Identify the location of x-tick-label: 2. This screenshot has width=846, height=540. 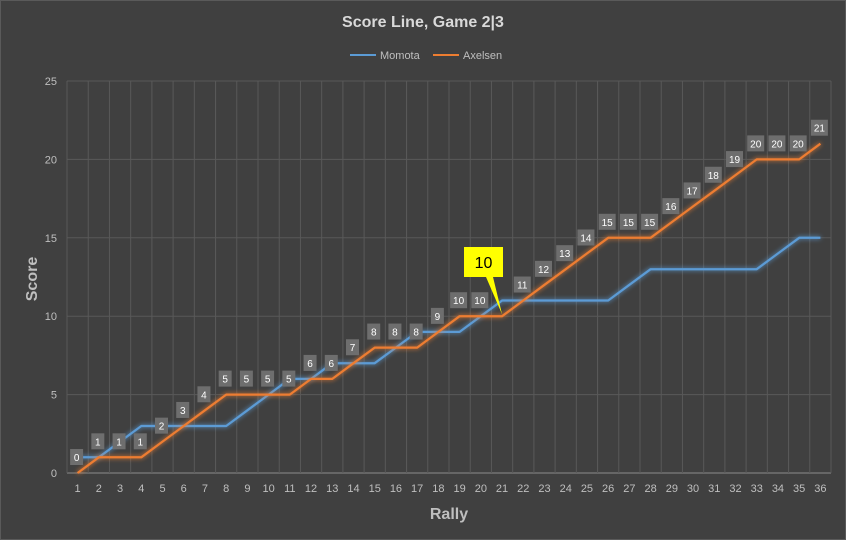
(99, 489).